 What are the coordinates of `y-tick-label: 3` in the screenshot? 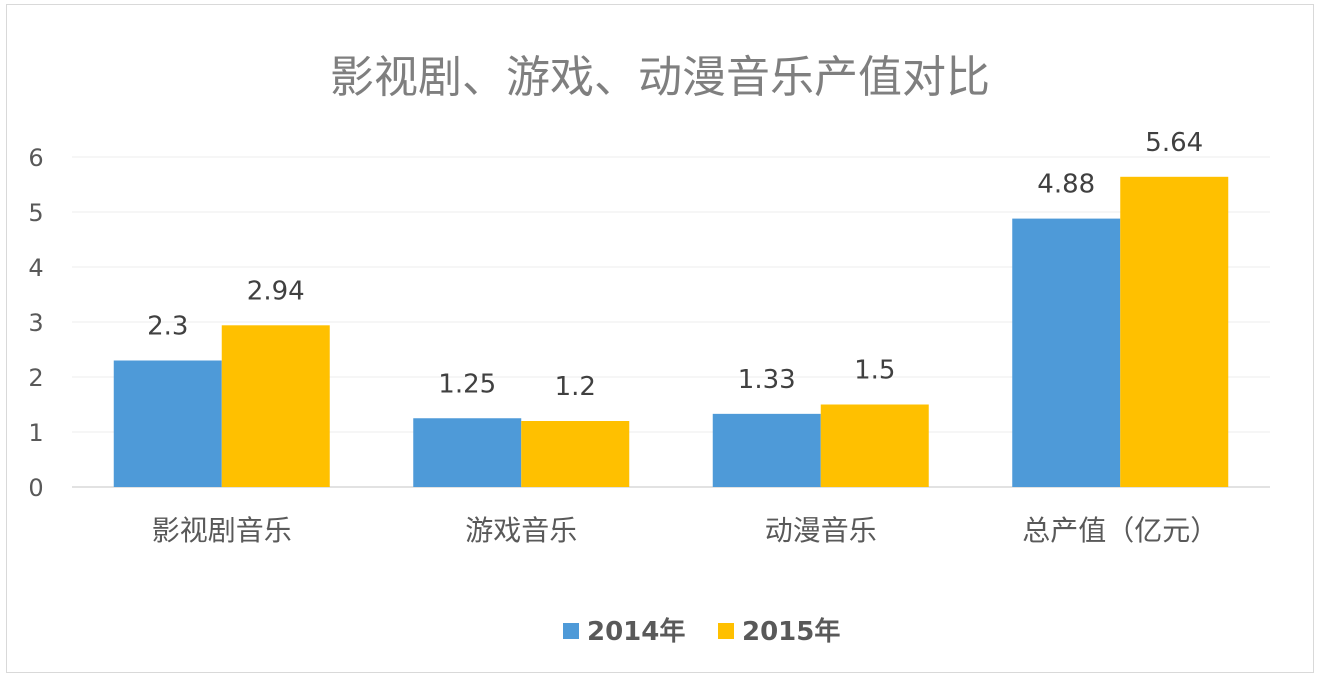 It's located at (35, 323).